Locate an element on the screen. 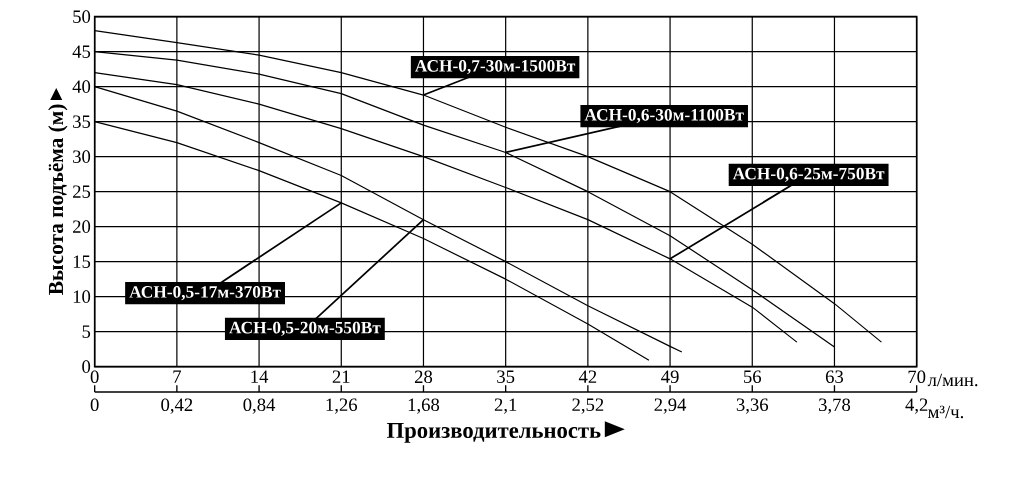  text: м³/ч. is located at coordinates (946, 412).